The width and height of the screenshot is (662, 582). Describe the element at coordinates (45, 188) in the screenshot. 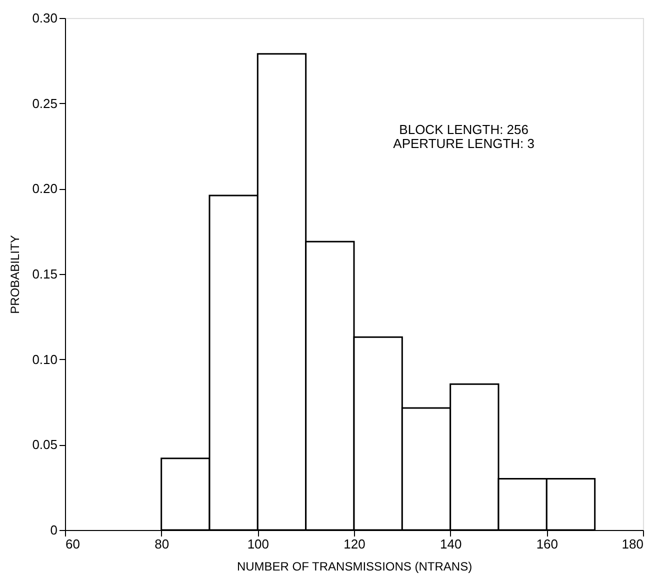

I see `y-tick-label: 0.20` at that location.